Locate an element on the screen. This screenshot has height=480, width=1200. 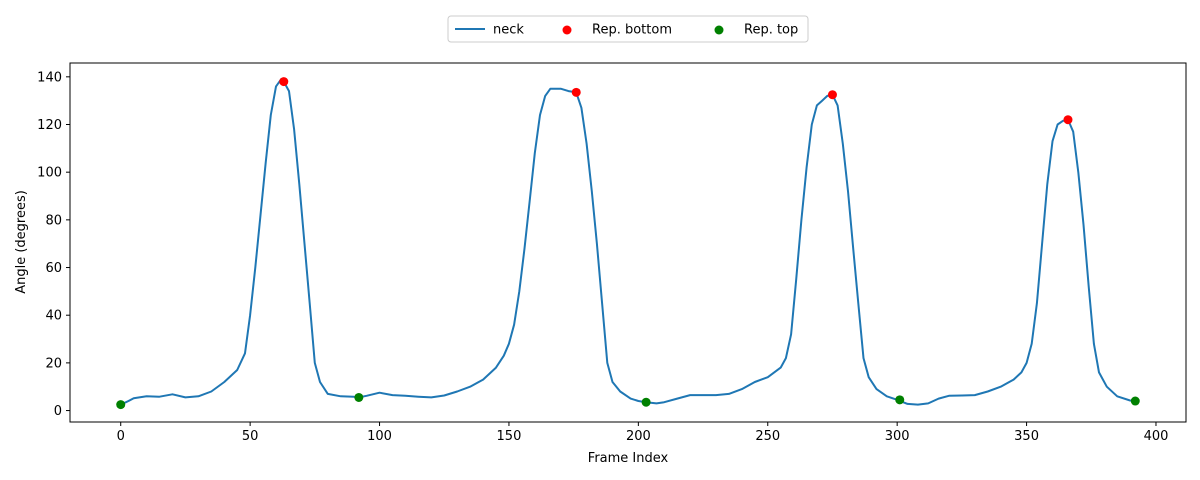
x-tick-label: 350 is located at coordinates (1026, 436).